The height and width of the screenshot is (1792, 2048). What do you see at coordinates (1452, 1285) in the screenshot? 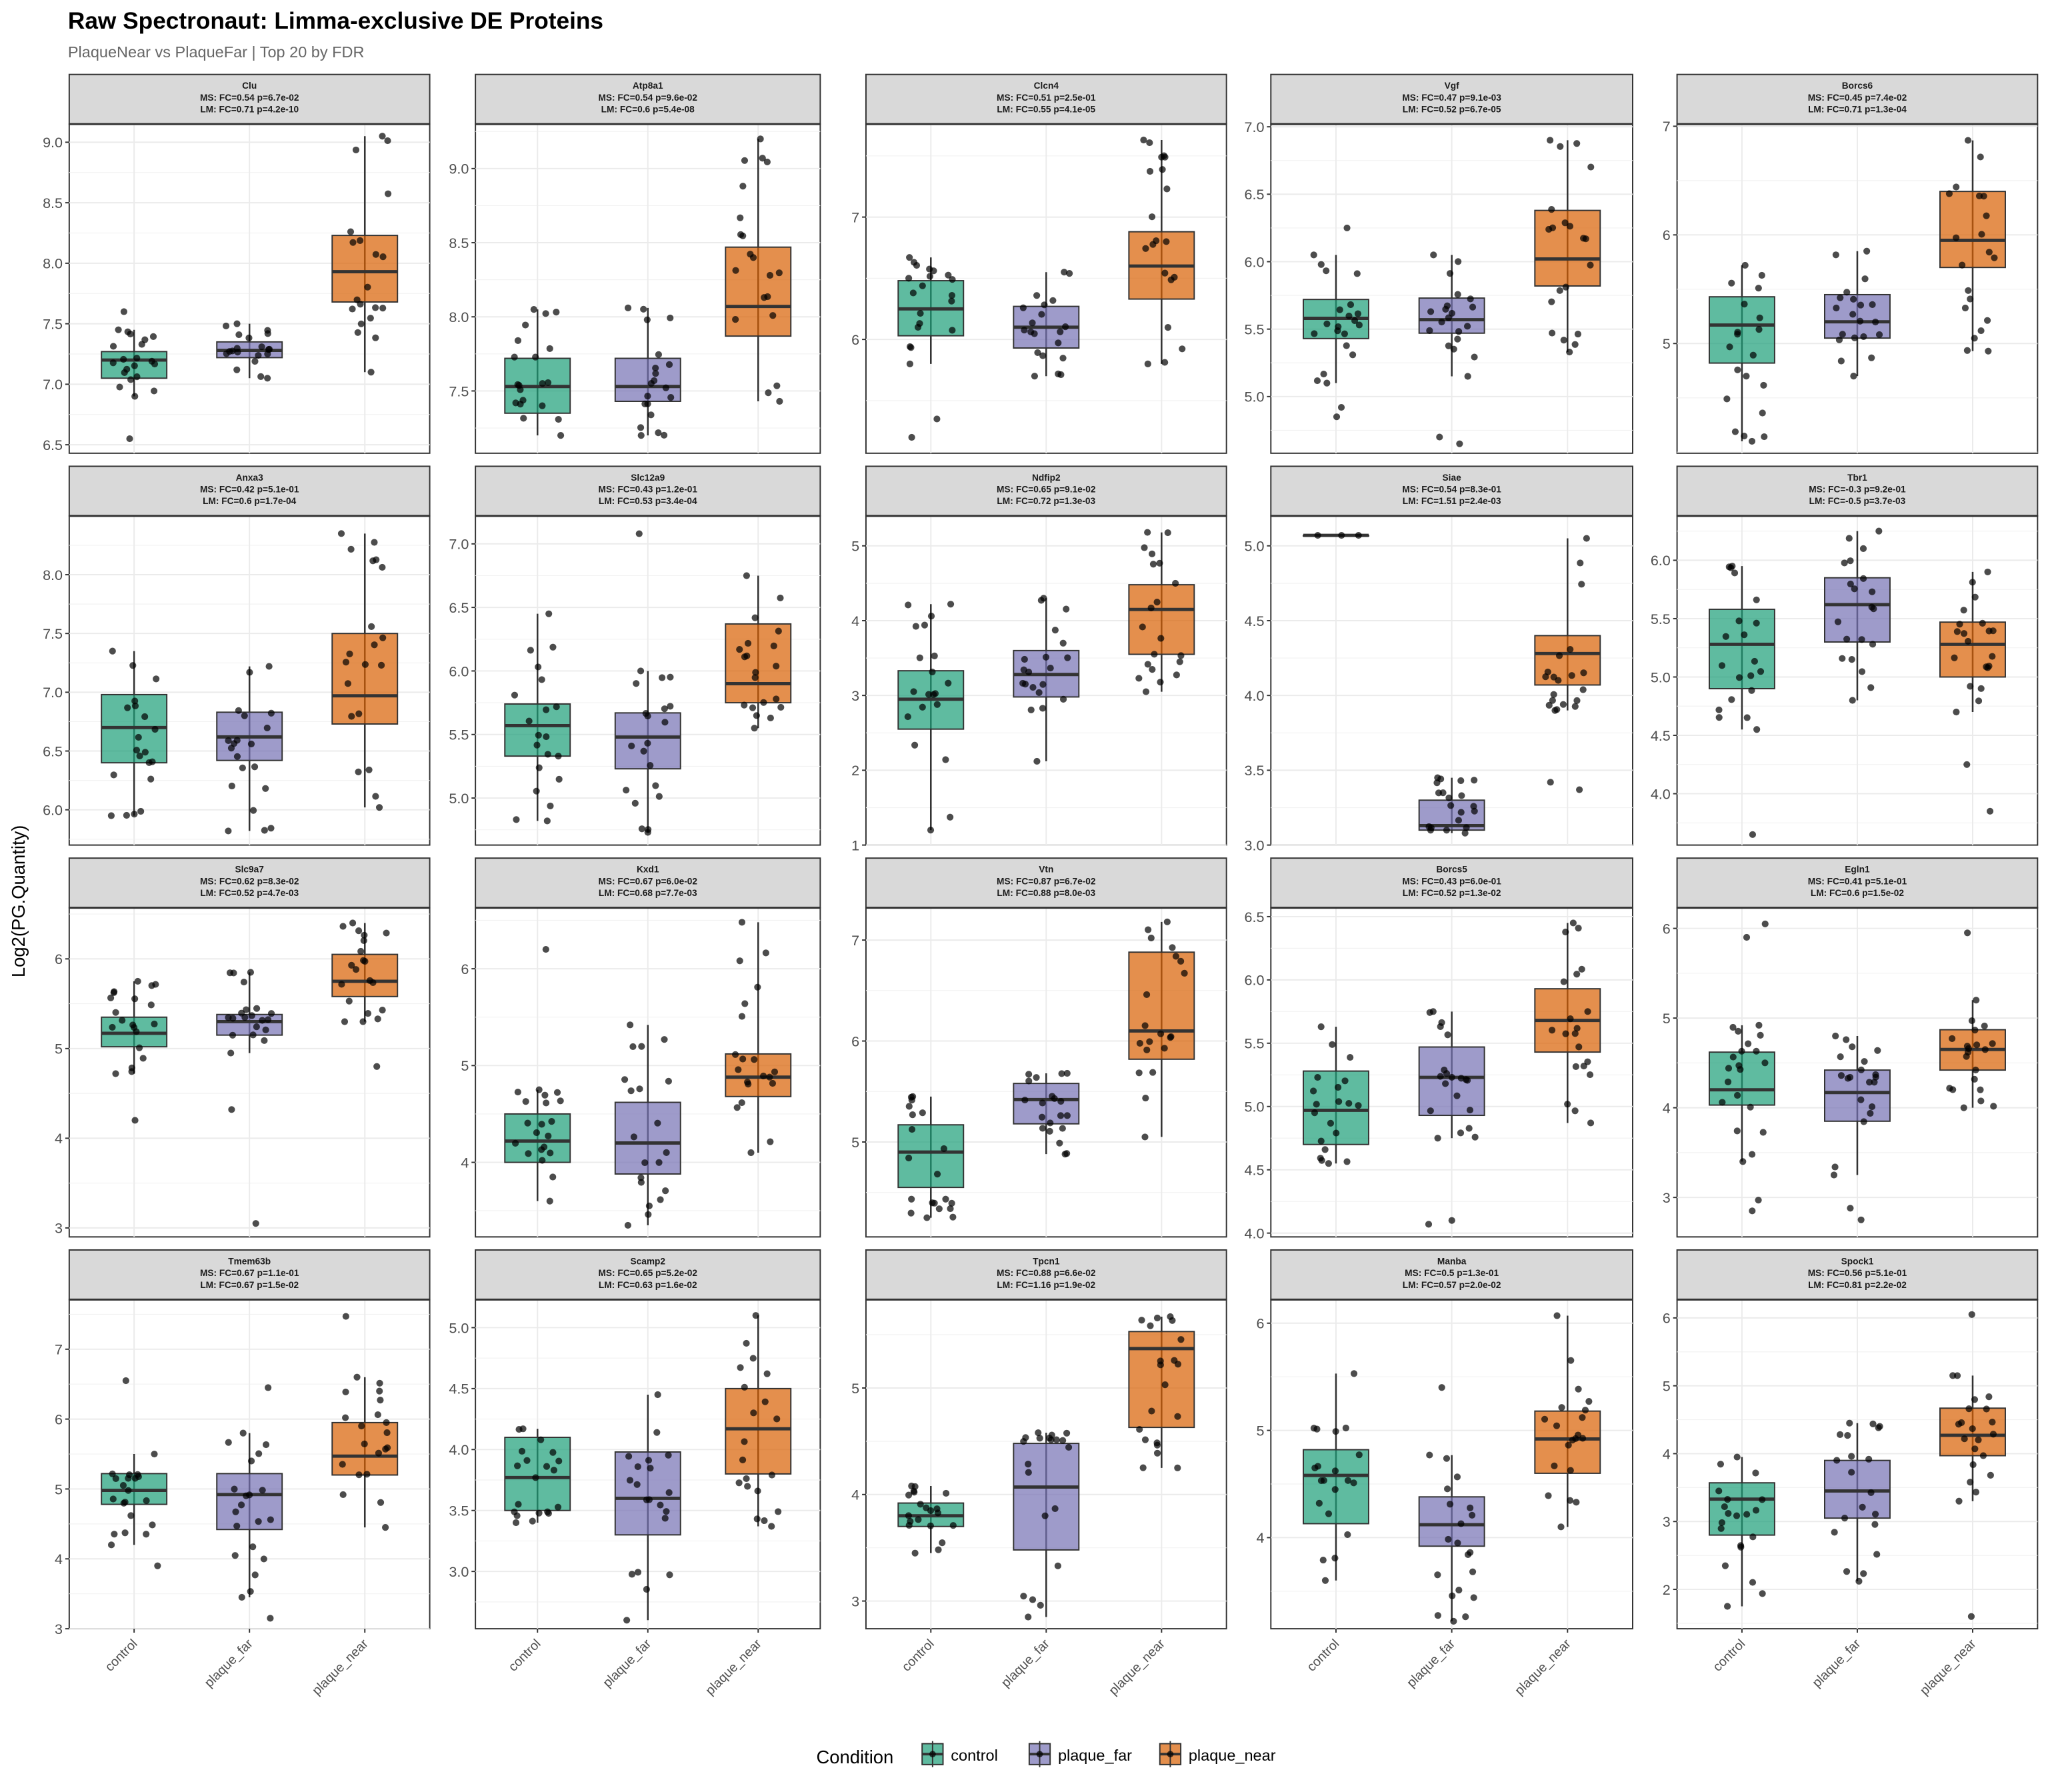
I see `lm-stats: LM: FC=0.57 p=2.0e-02` at bounding box center [1452, 1285].